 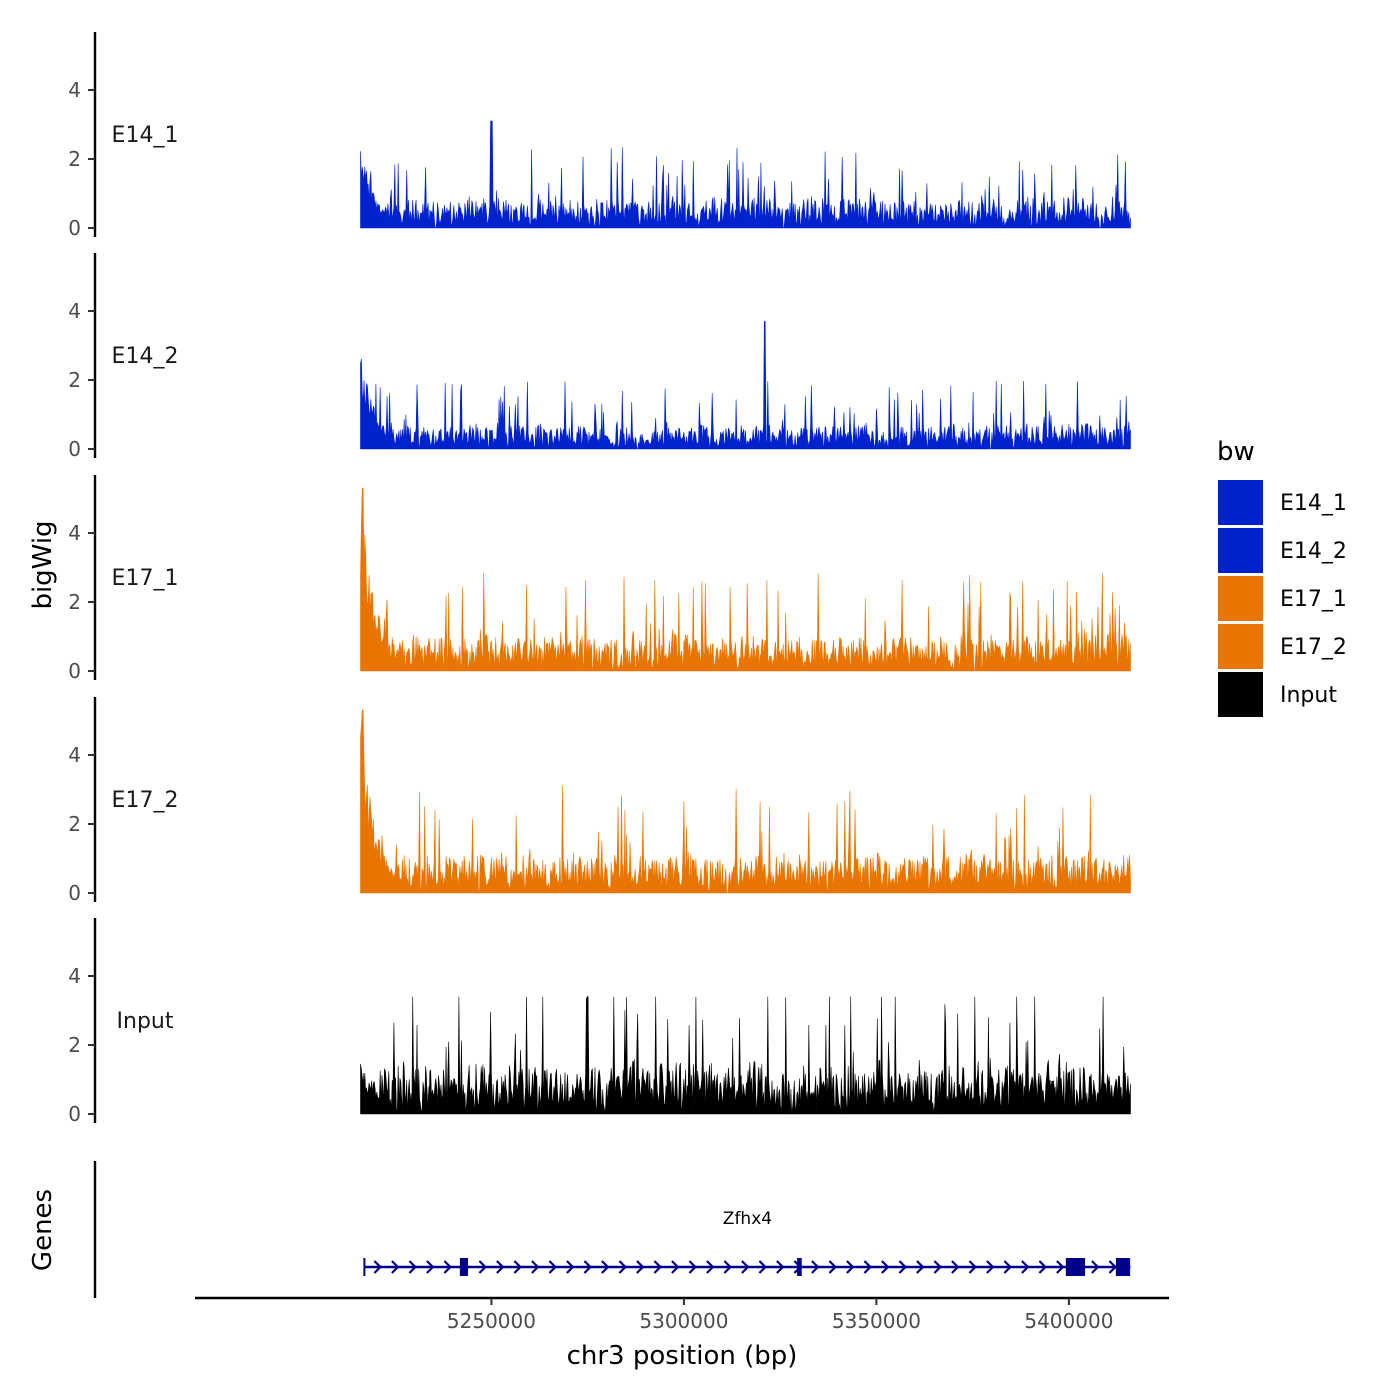 What do you see at coordinates (145, 800) in the screenshot?
I see `strip-label-E17_2: E17_2` at bounding box center [145, 800].